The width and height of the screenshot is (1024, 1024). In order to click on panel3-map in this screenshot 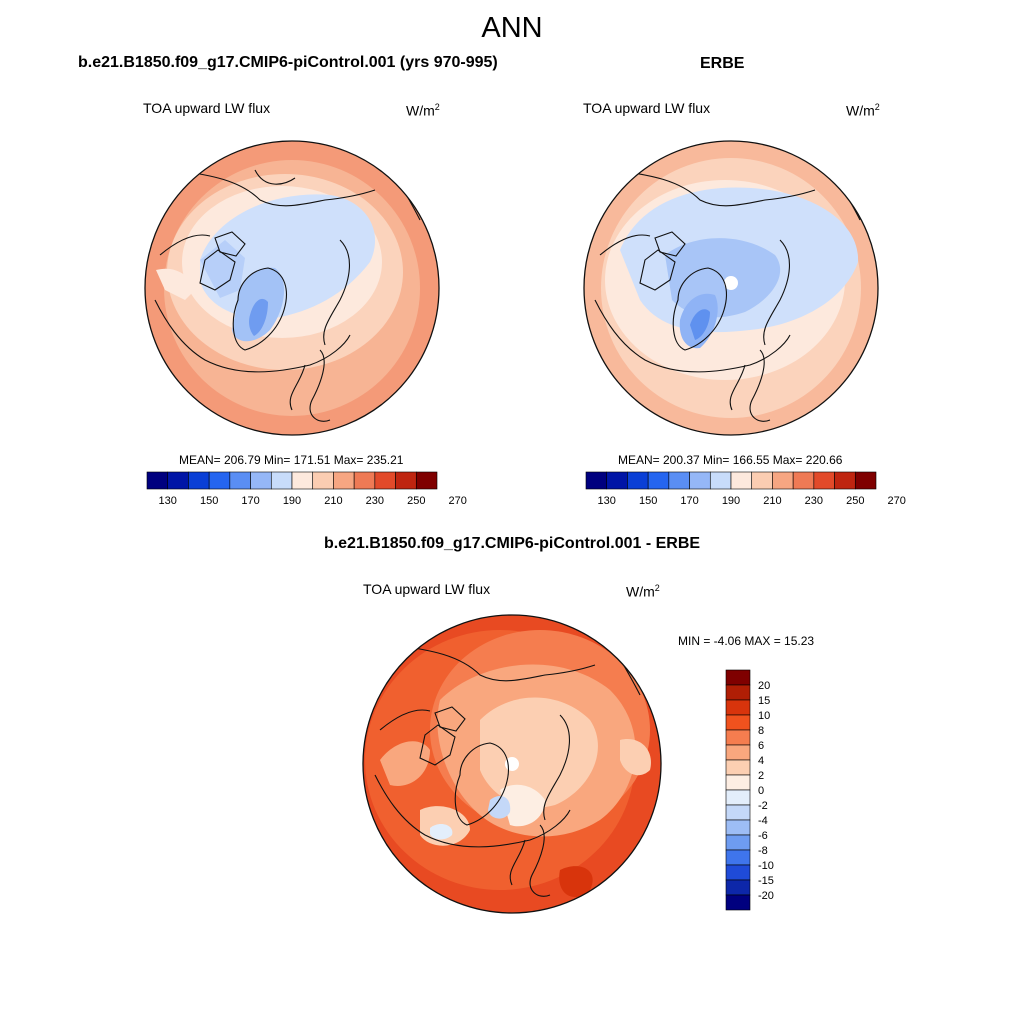, I will do `click(512, 764)`.